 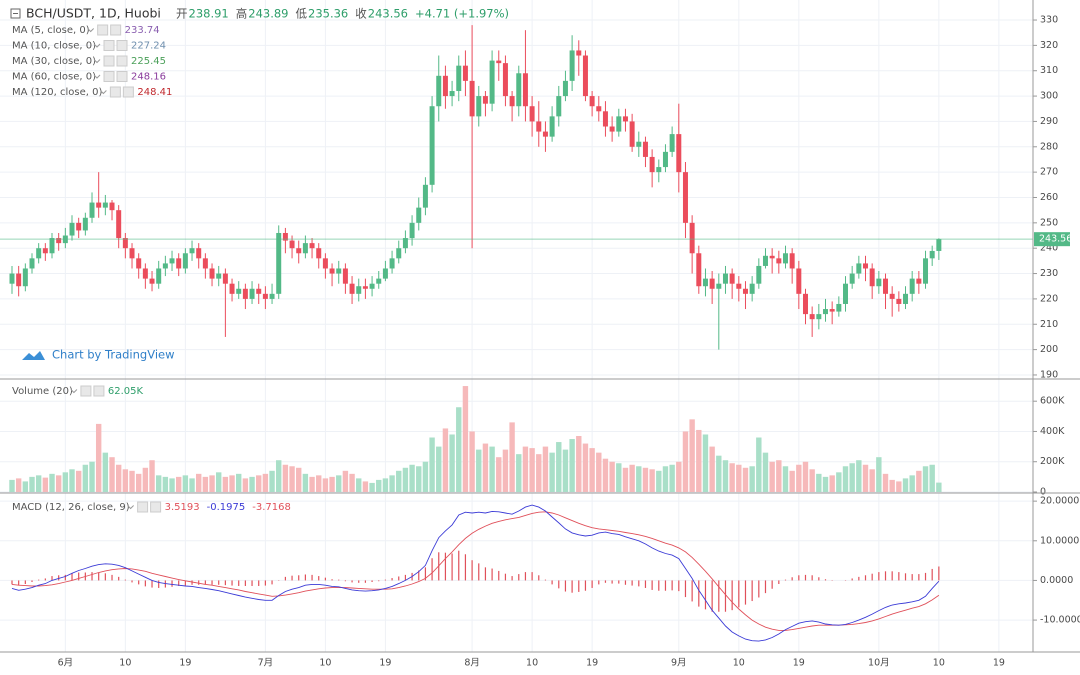 What do you see at coordinates (148, 61) in the screenshot?
I see `indicator-value: 225.45` at bounding box center [148, 61].